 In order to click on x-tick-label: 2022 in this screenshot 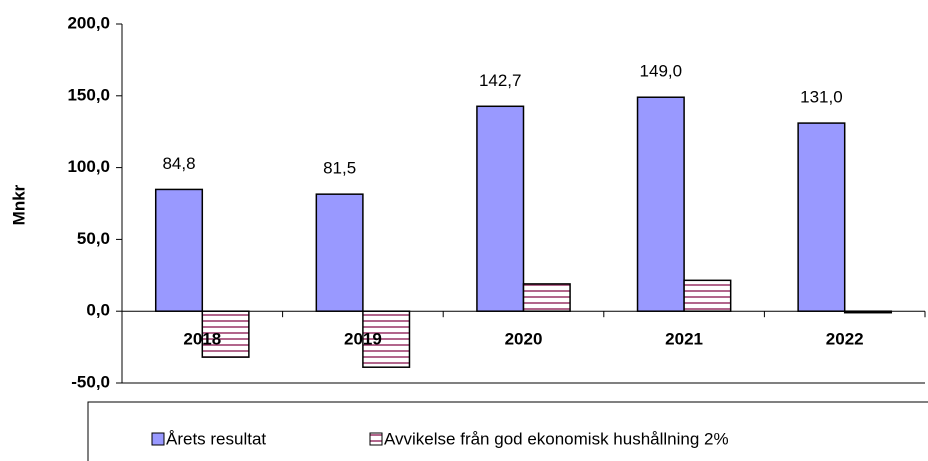, I will do `click(845, 339)`.